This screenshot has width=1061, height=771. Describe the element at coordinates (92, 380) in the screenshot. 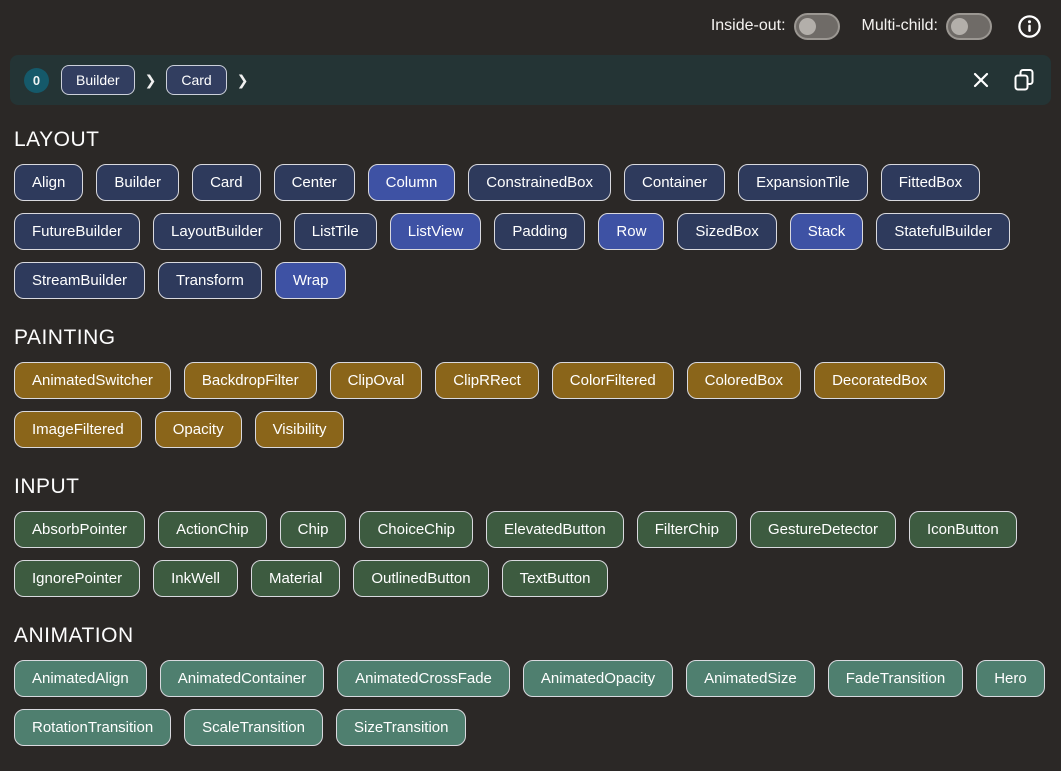

I see `widget-chip-animatedswitcher: AnimatedSwitcher` at that location.